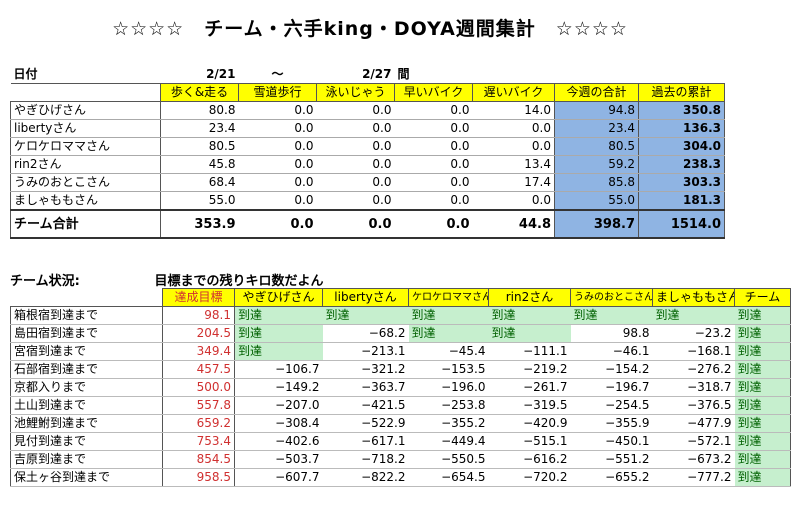 This screenshot has height=517, width=800. Describe the element at coordinates (693, 405) in the screenshot. I see `remaining-cell: −376.5` at that location.